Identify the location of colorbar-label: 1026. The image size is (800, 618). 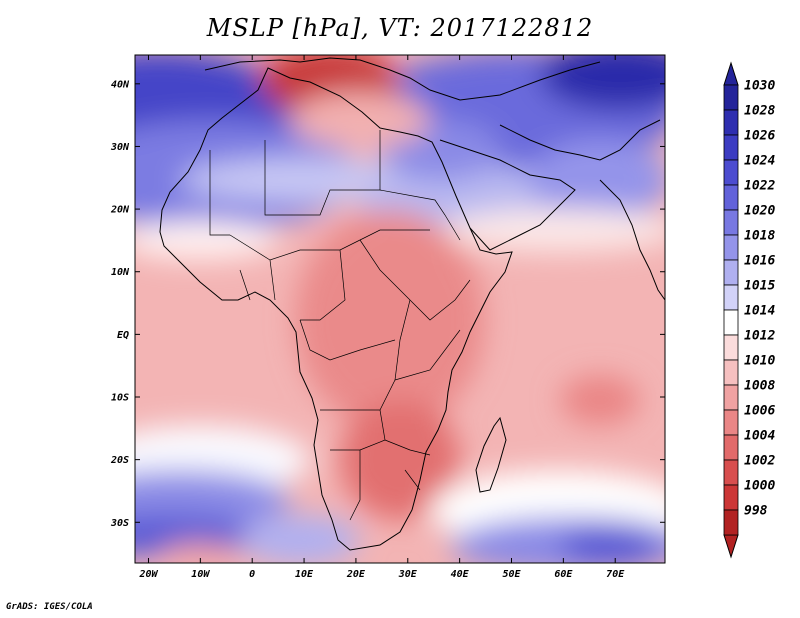
(759, 136).